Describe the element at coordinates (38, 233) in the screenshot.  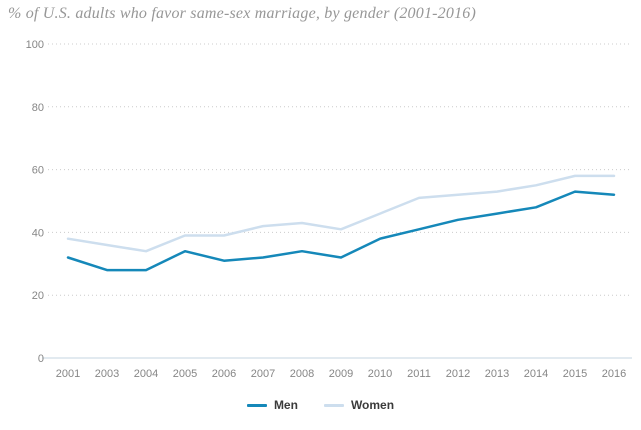
I see `y-axis-tick-label: 40` at that location.